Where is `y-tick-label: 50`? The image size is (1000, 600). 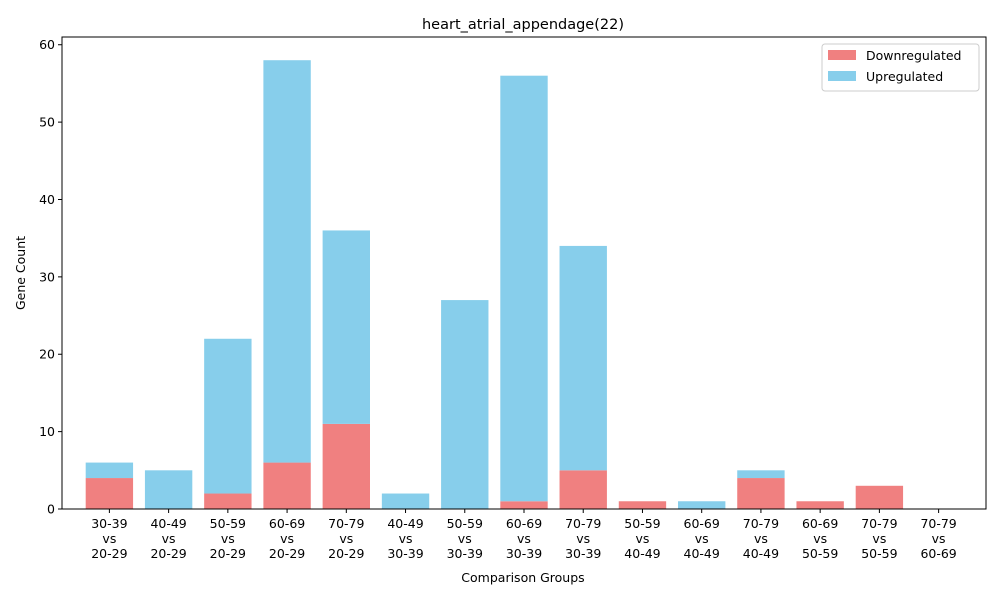 y-tick-label: 50 is located at coordinates (47, 122).